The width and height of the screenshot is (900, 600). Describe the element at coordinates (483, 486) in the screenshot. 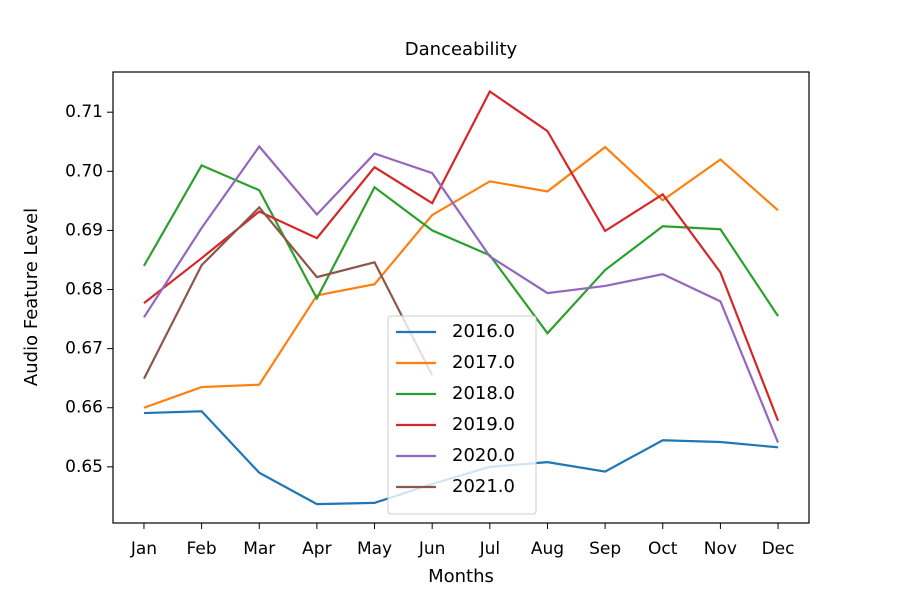

I see `legend-label: 2021.0` at that location.